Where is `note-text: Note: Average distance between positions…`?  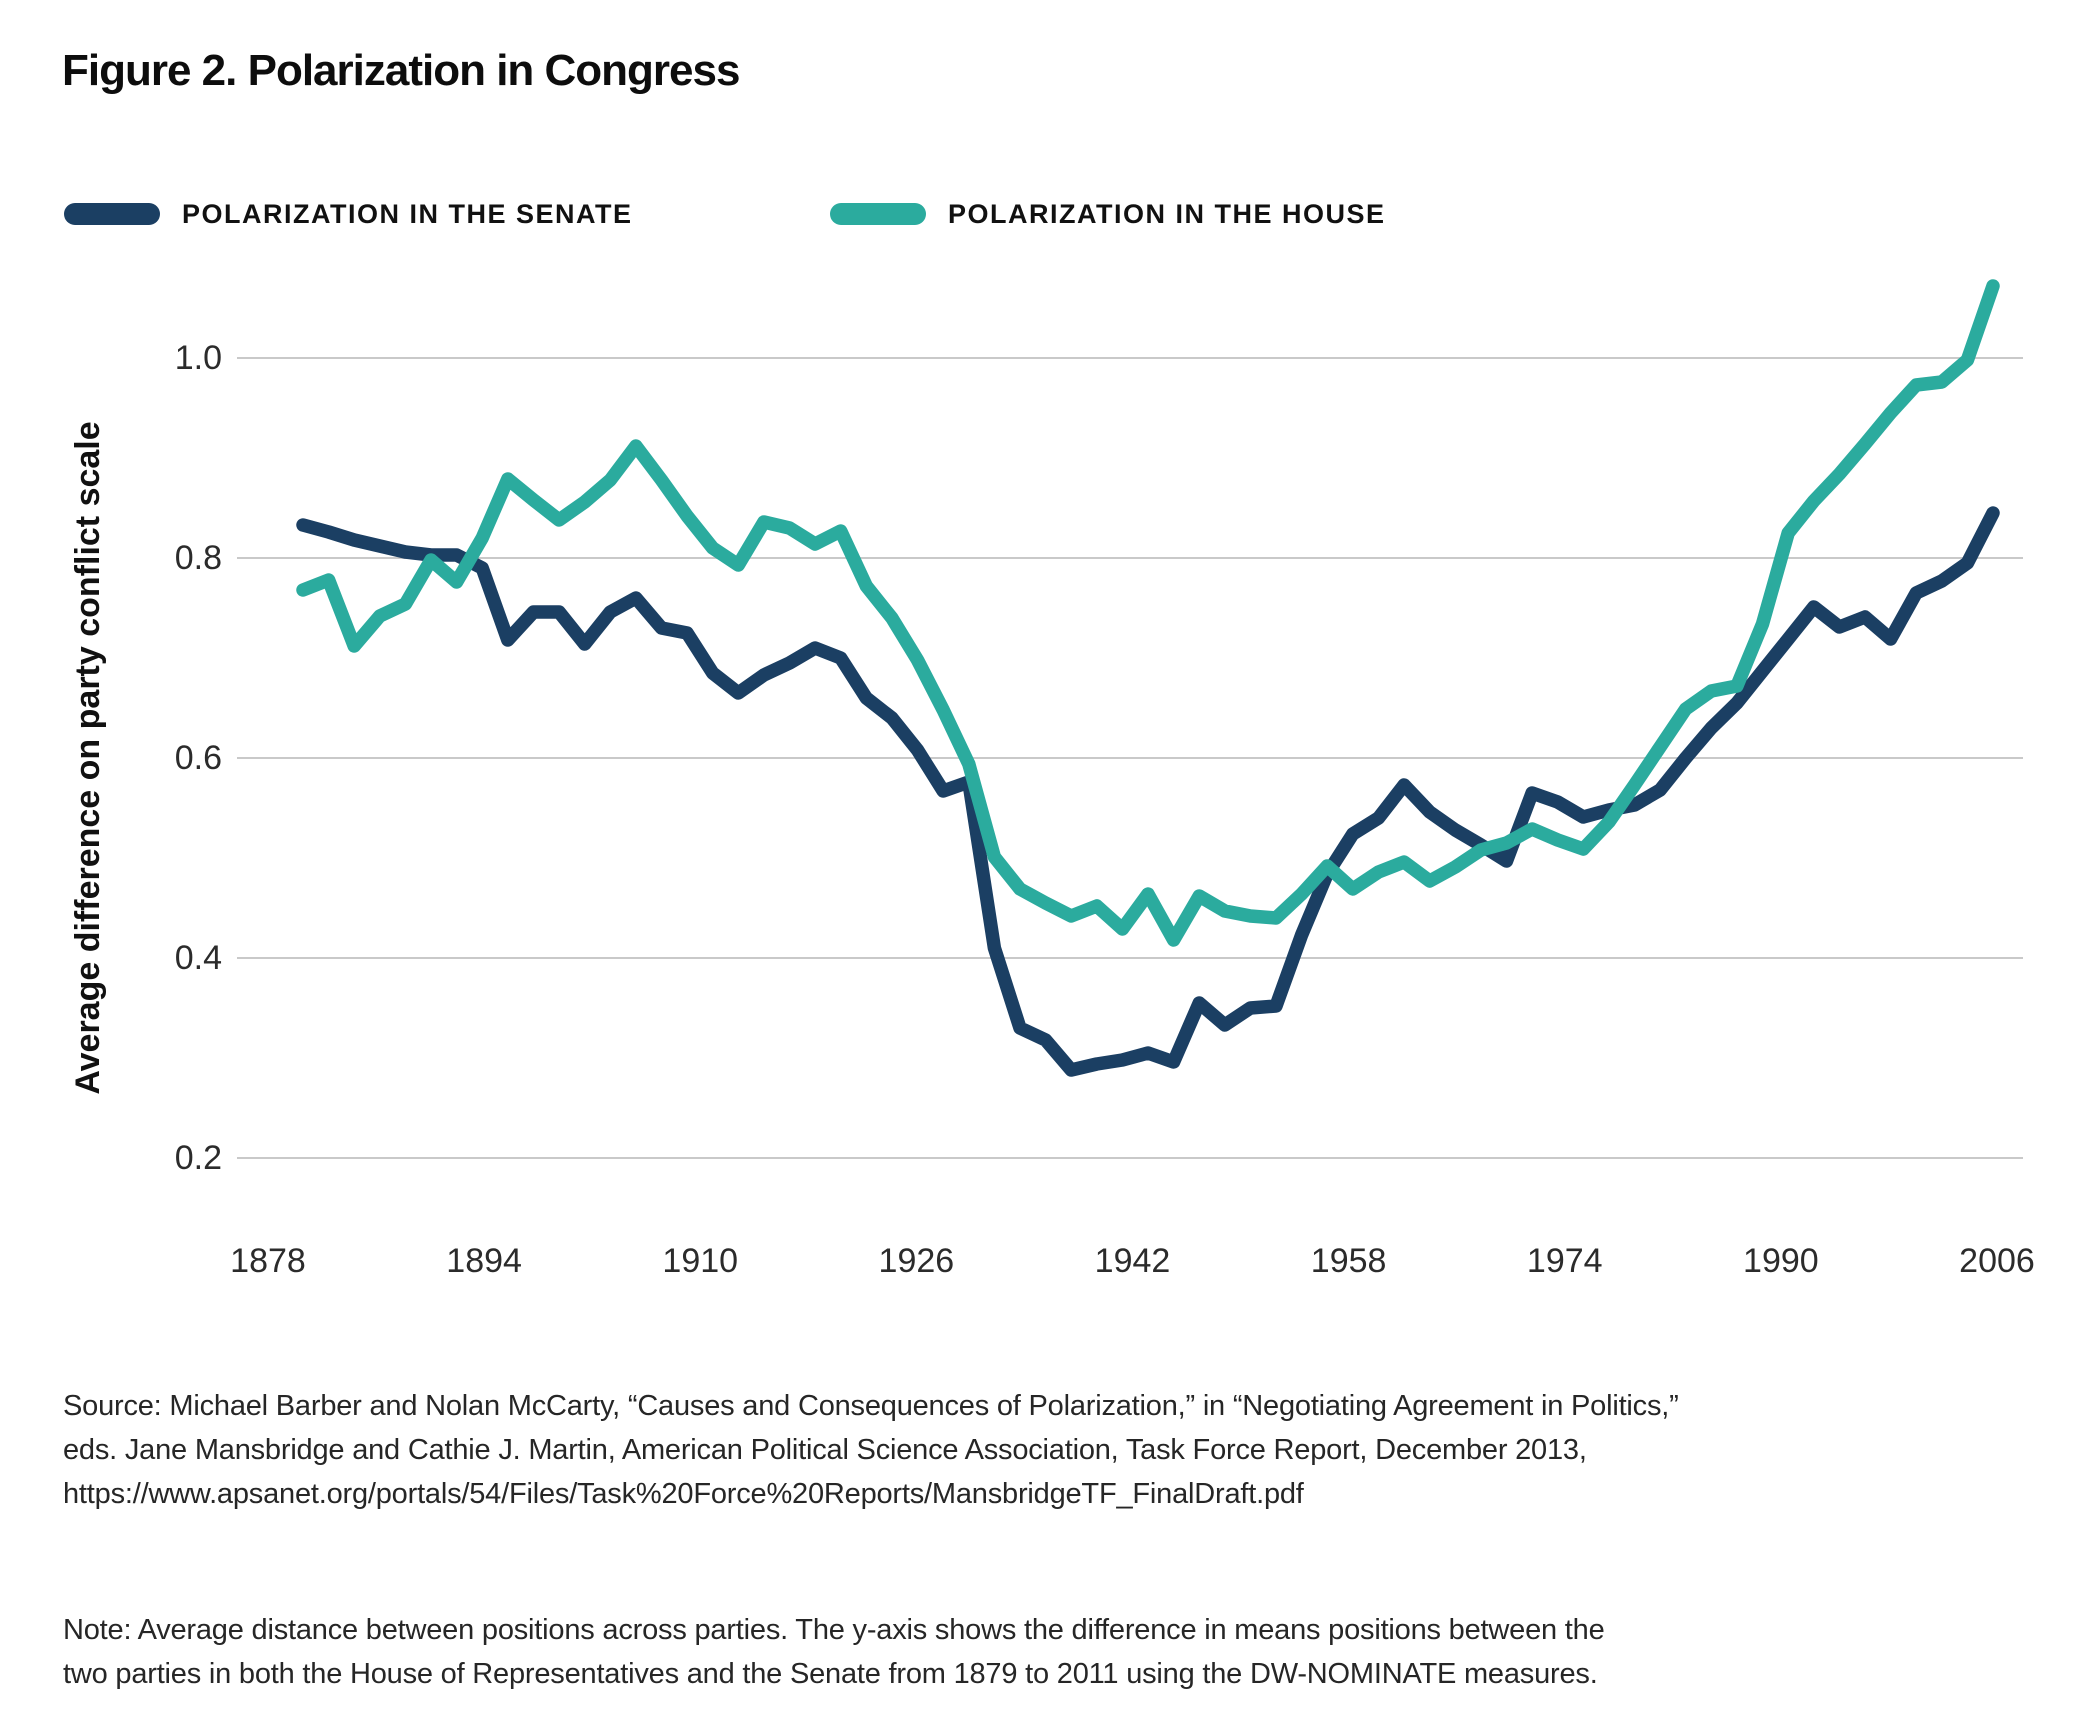 note-text: Note: Average distance between positions… is located at coordinates (834, 1652).